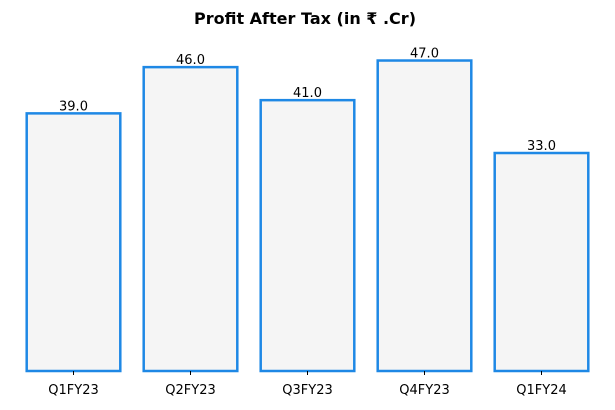  I want to click on x-ticks-group: Q1FY23 Q2FY23 Q3FY23 Q4FY23 Q1FY24, so click(307, 384).